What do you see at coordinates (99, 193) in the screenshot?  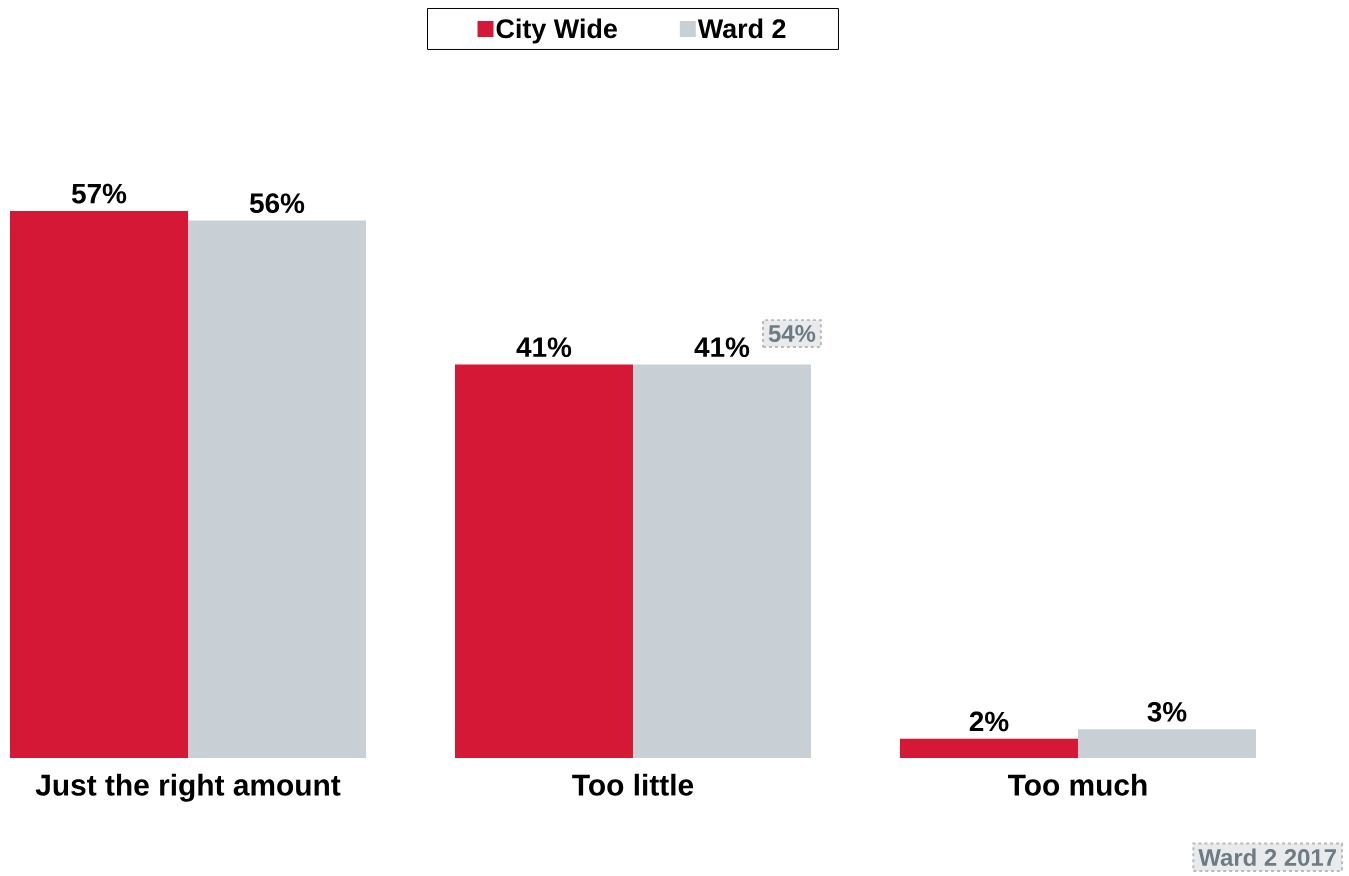 I see `data-label: 57%` at bounding box center [99, 193].